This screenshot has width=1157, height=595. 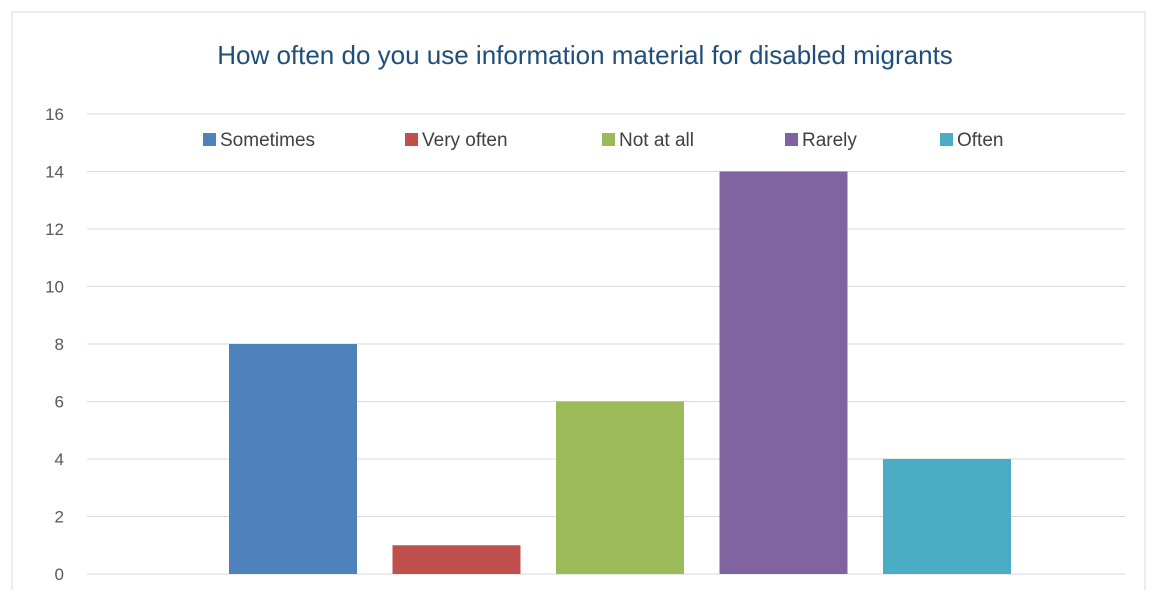 I want to click on legend-item-very-often: Very often, so click(x=456, y=140).